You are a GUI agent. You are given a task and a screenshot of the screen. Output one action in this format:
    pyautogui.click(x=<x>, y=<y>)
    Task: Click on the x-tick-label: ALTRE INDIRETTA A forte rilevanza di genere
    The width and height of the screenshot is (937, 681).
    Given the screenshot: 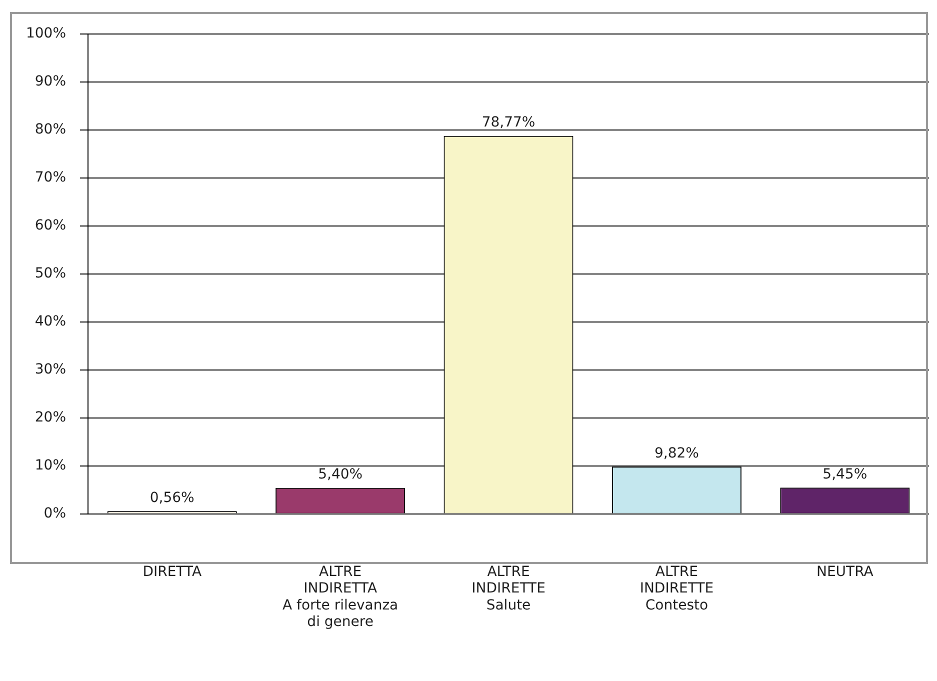 What is the action you would take?
    pyautogui.click(x=340, y=597)
    